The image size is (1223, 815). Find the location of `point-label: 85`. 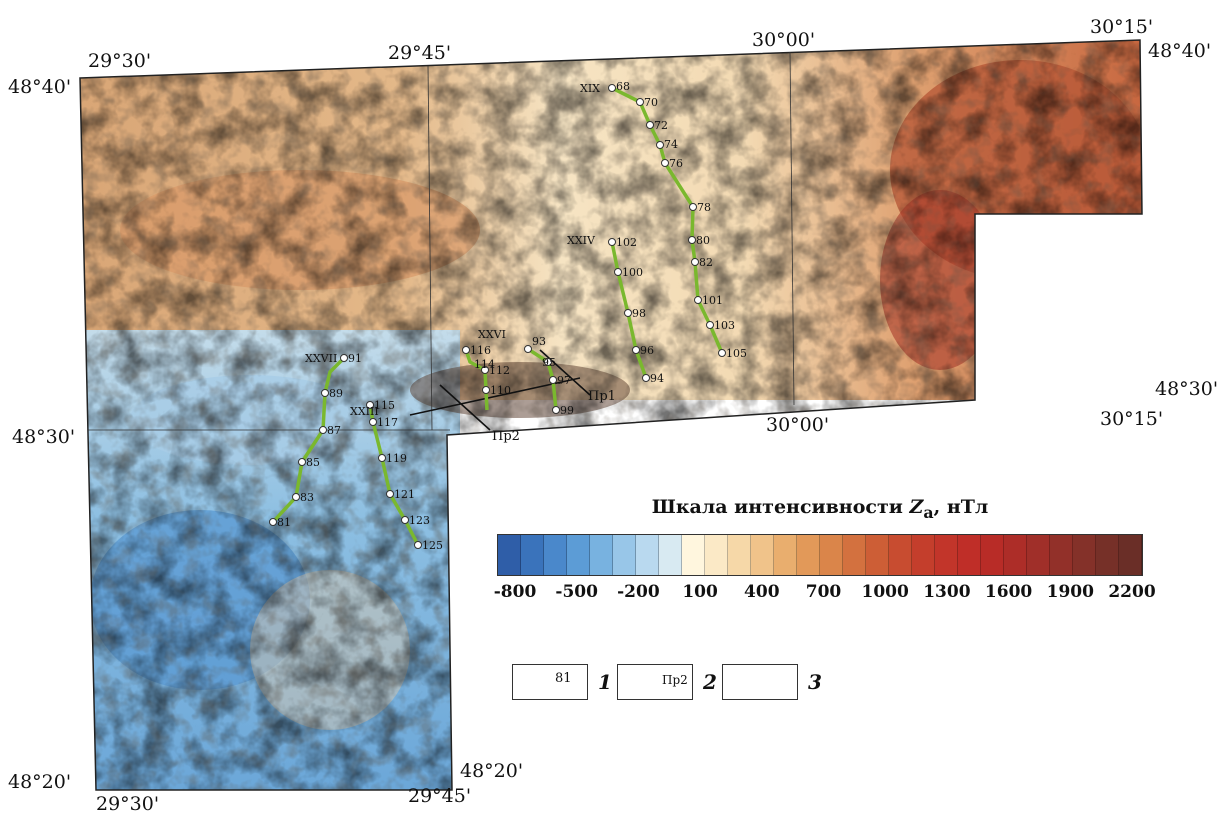

point-label: 85 is located at coordinates (313, 462).